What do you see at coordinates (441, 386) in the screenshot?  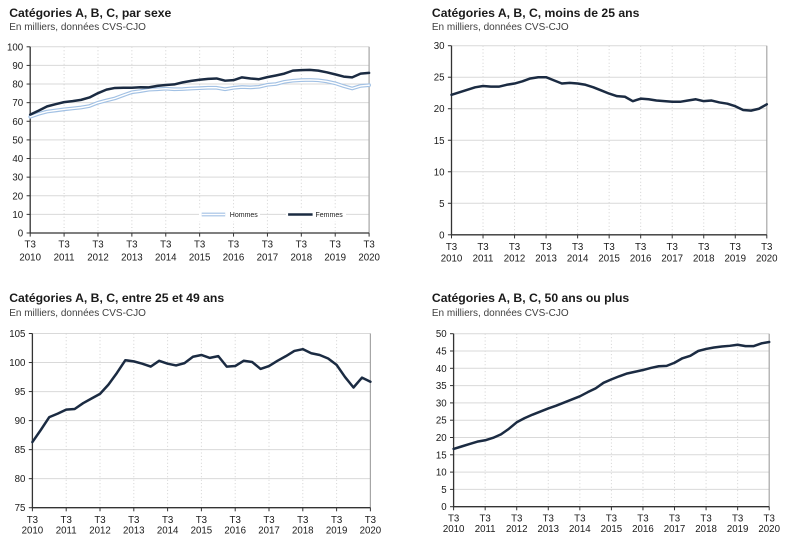 I see `svg-text: 35` at bounding box center [441, 386].